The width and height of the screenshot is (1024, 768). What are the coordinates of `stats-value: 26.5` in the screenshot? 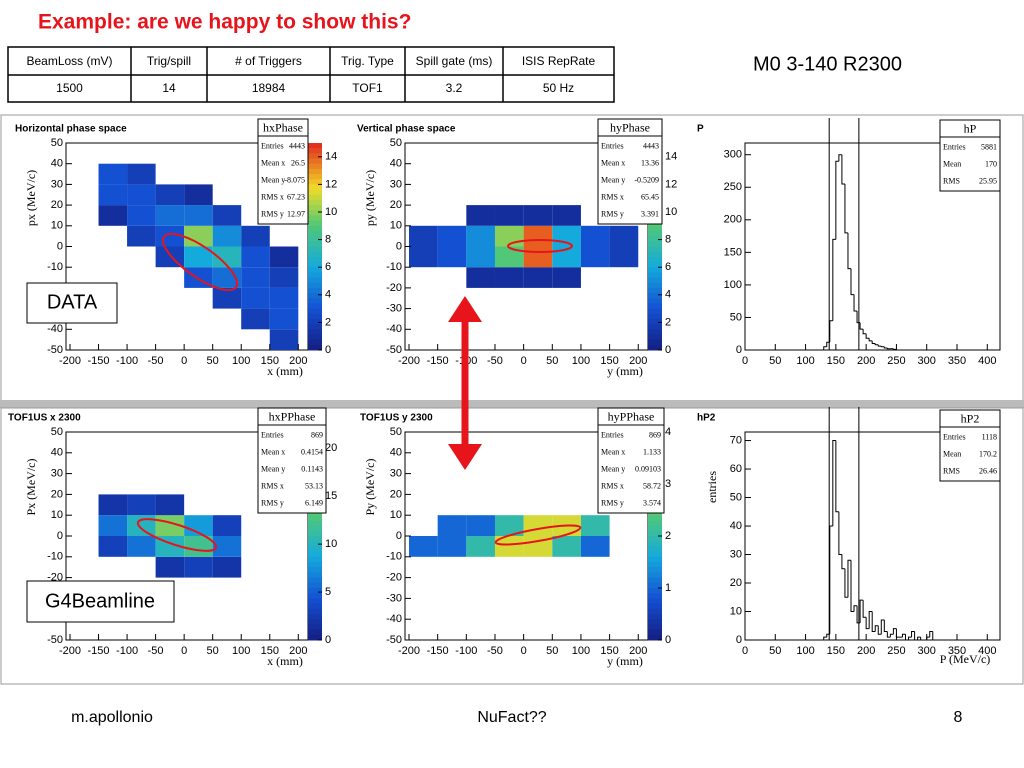 It's located at (298, 162).